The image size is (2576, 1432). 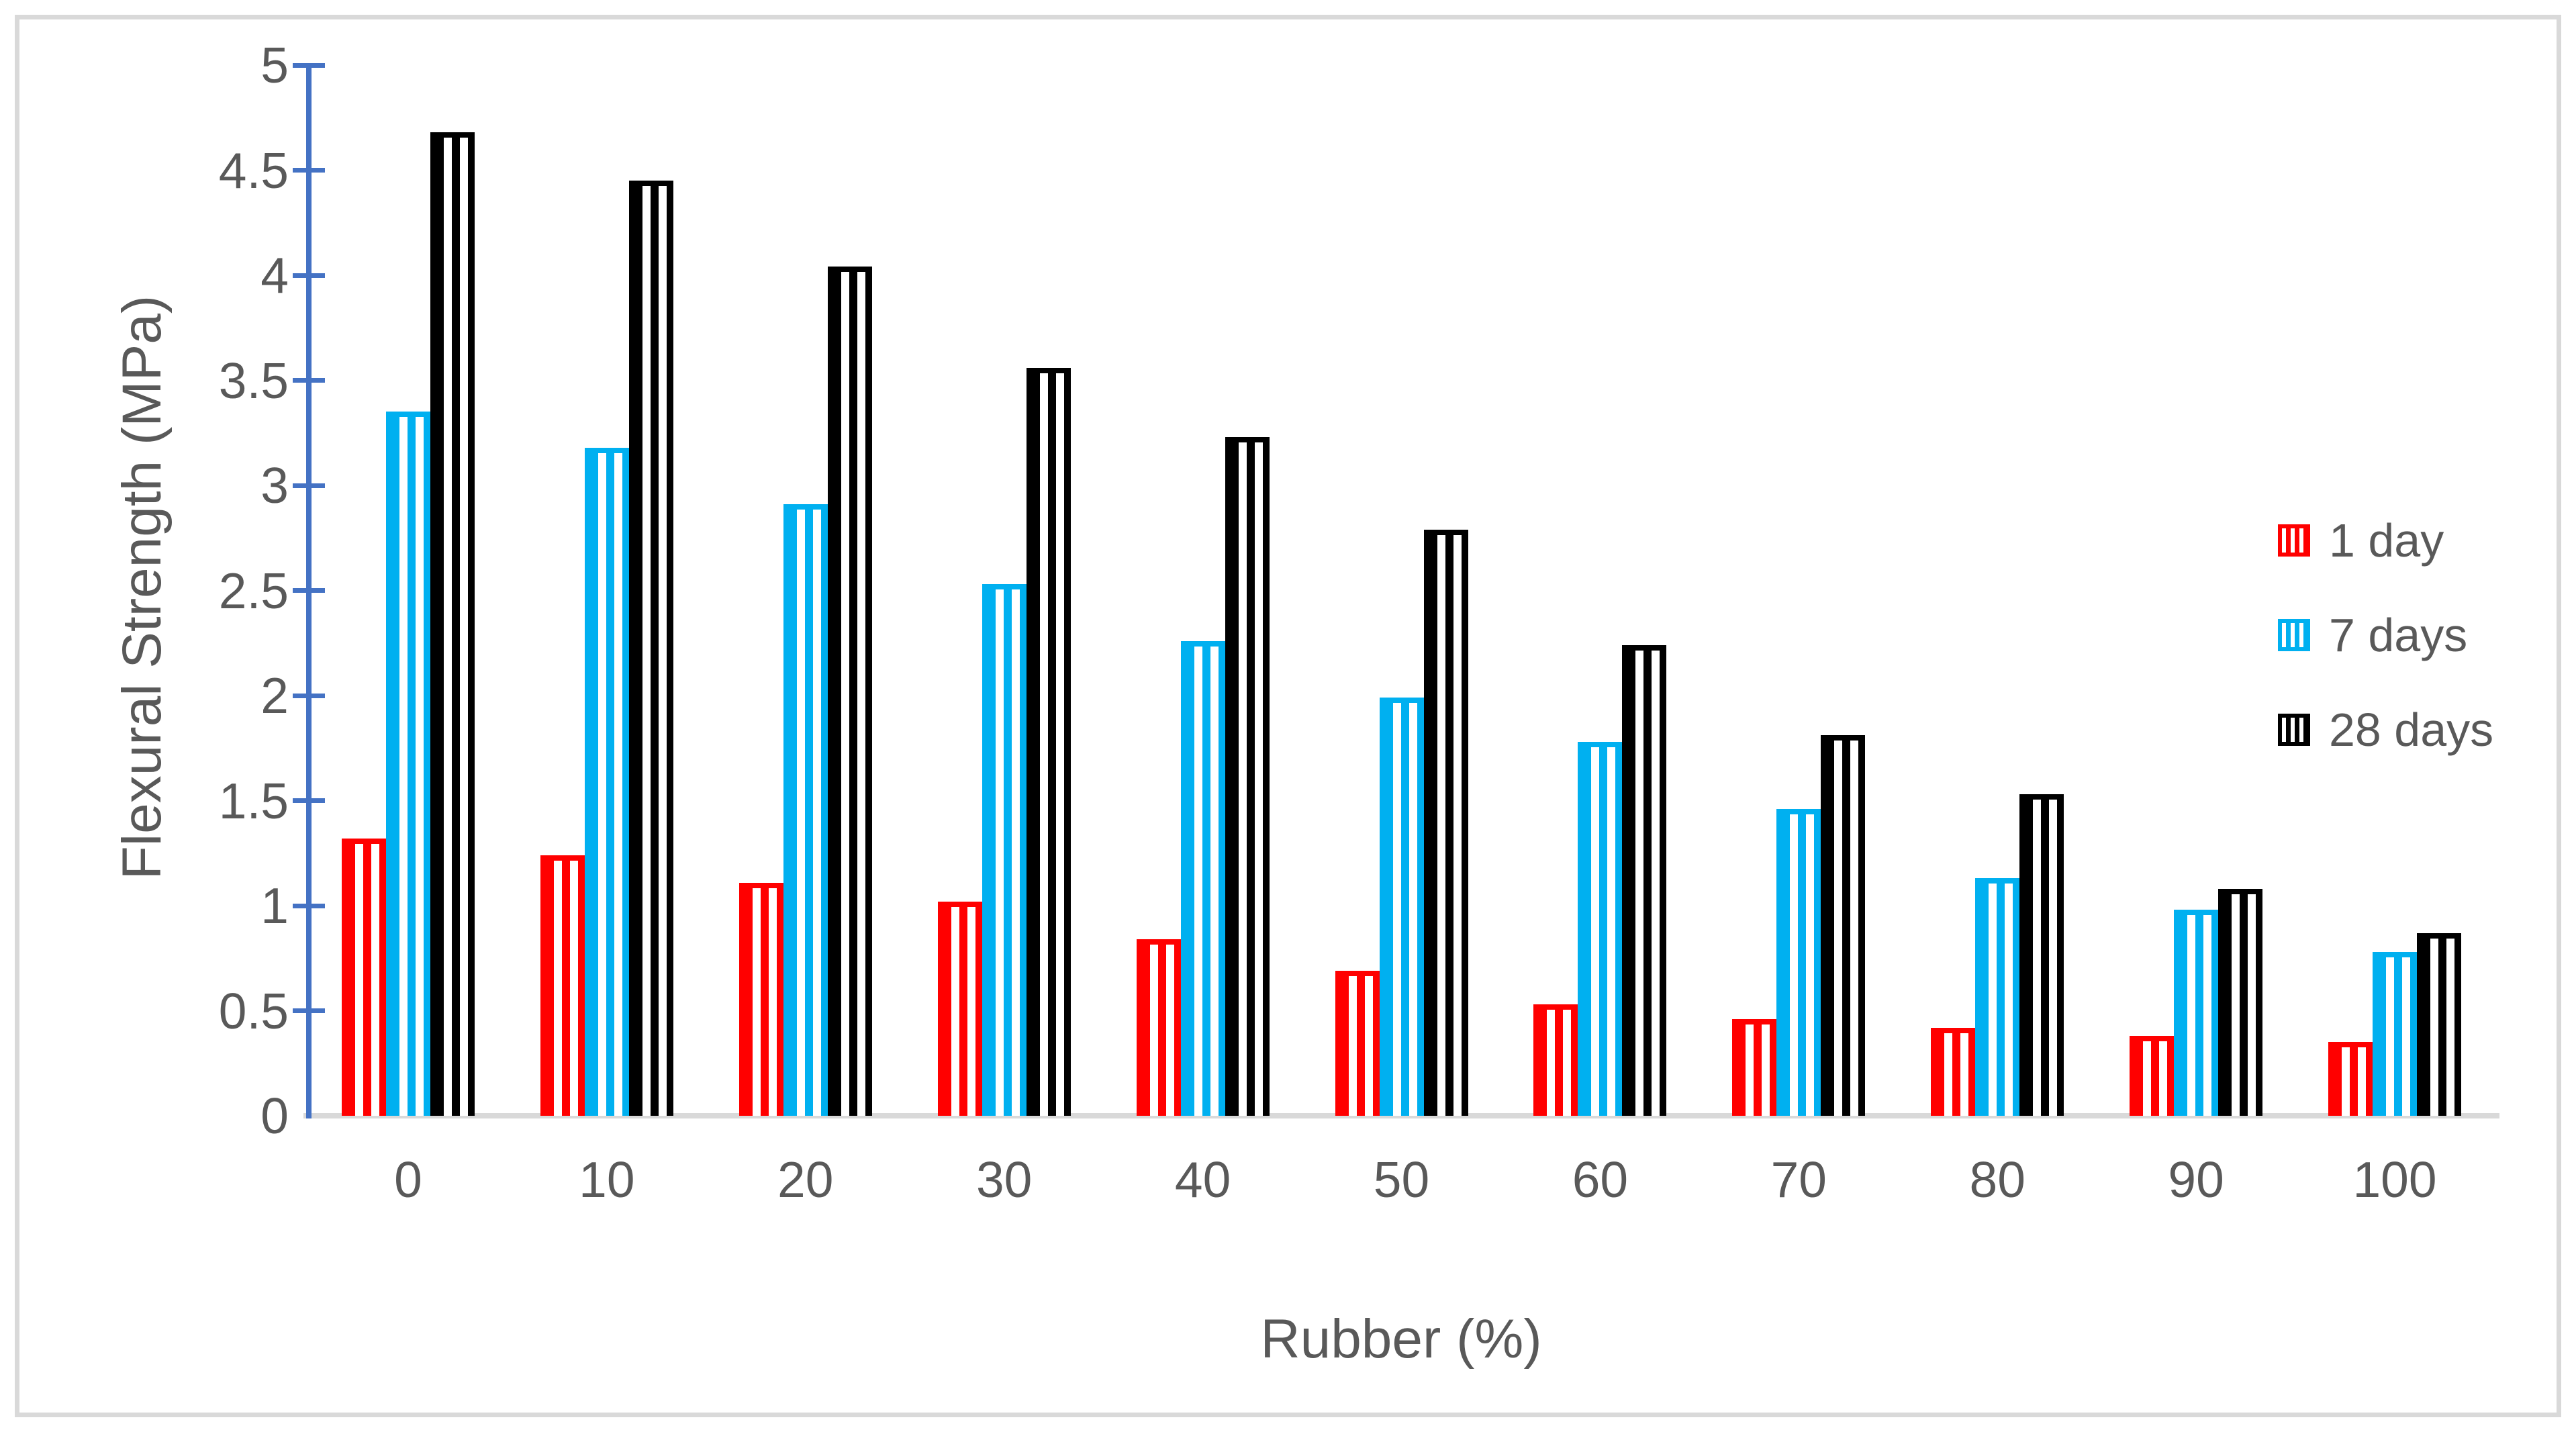 What do you see at coordinates (274, 275) in the screenshot?
I see `y-tick-label: 4` at bounding box center [274, 275].